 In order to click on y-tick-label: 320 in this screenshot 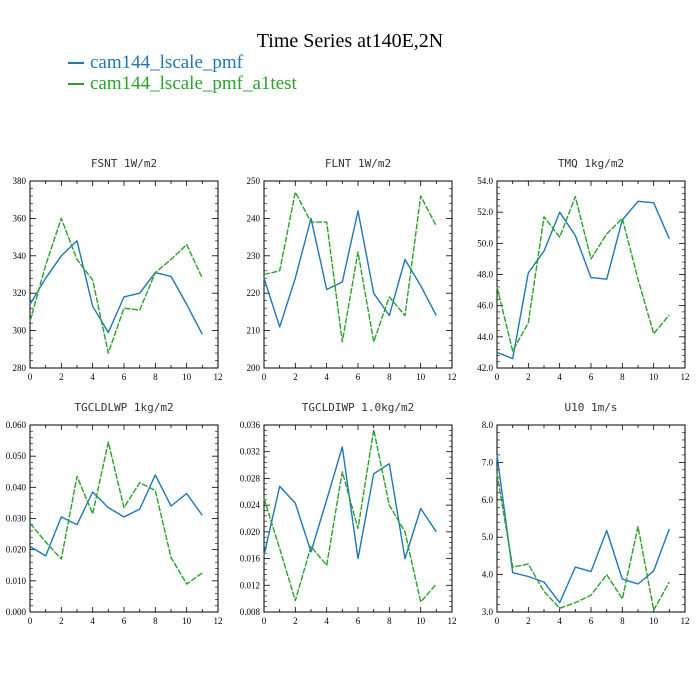, I will do `click(20, 293)`.